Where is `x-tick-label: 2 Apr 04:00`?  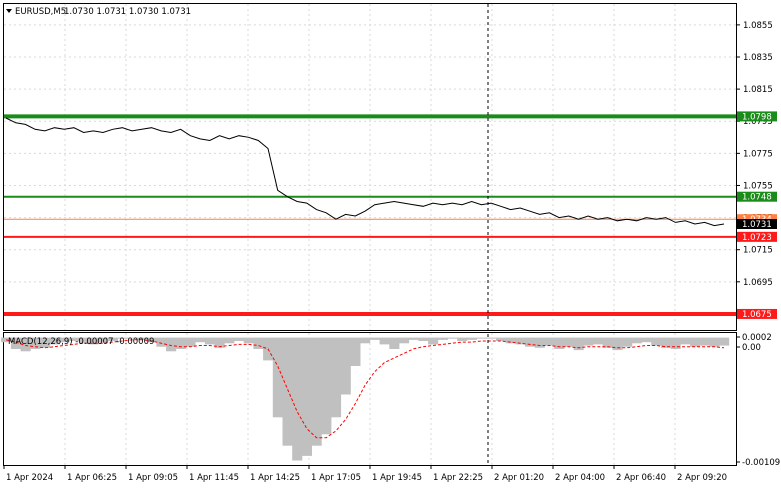 x-tick-label: 2 Apr 04:00 is located at coordinates (580, 478).